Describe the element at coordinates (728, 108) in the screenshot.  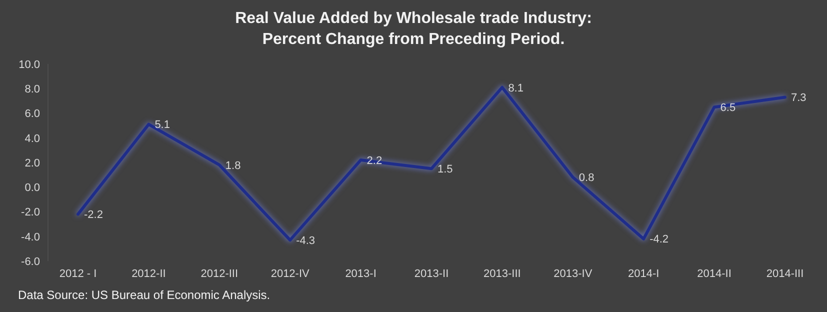
I see `data-label: 6.5` at that location.